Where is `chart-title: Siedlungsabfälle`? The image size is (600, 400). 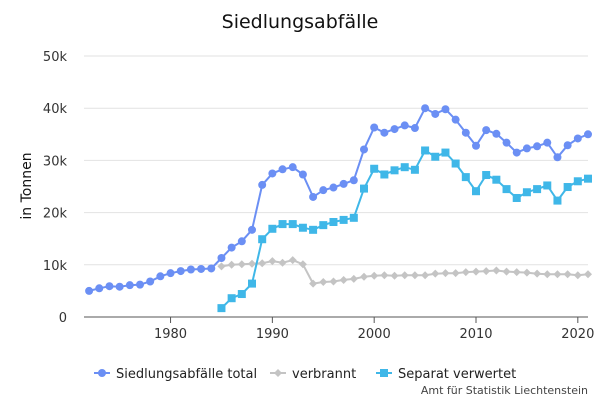
chart-title: Siedlungsabfälle is located at coordinates (300, 22).